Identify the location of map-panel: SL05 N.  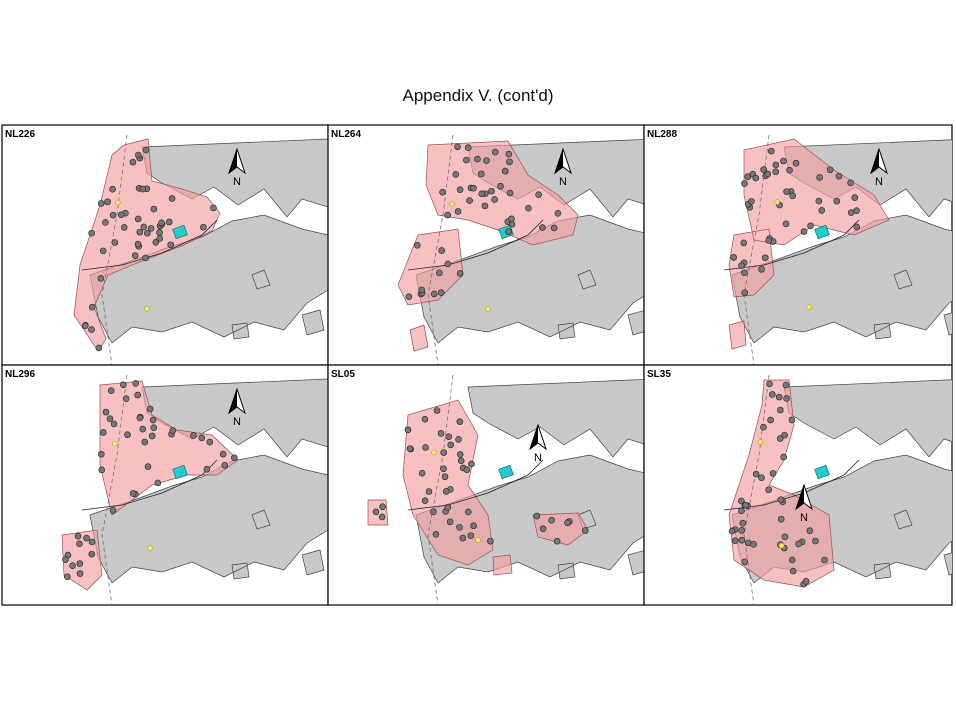
(486, 485).